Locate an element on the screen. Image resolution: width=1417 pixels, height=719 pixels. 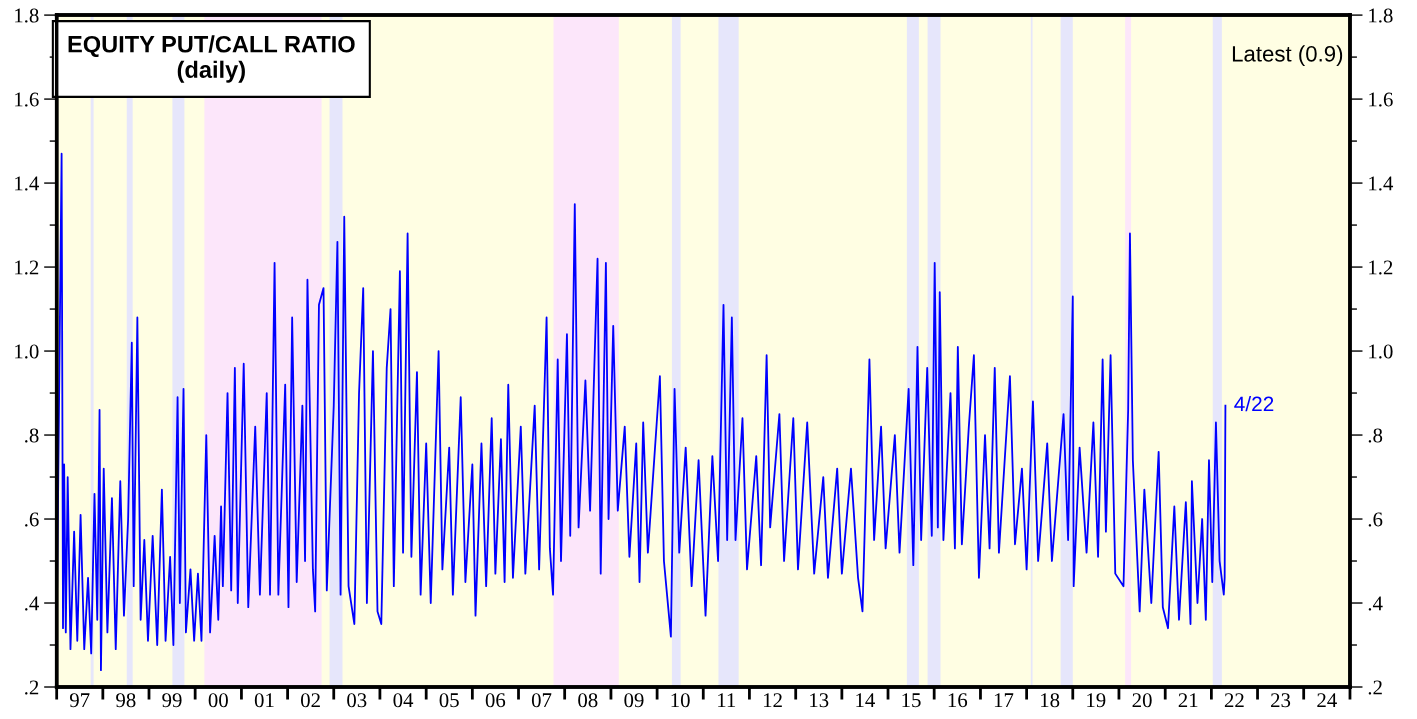
x-tick-label: 04 is located at coordinates (403, 700).